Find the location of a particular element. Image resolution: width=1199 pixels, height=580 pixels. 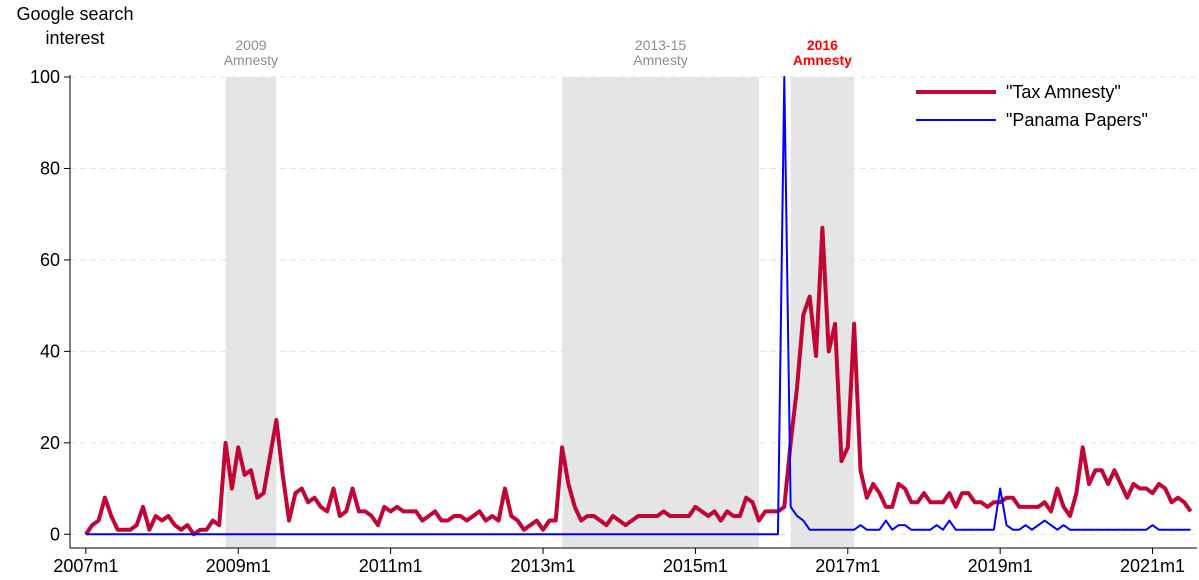

x-tick-label: 2021m1 is located at coordinates (1152, 566).